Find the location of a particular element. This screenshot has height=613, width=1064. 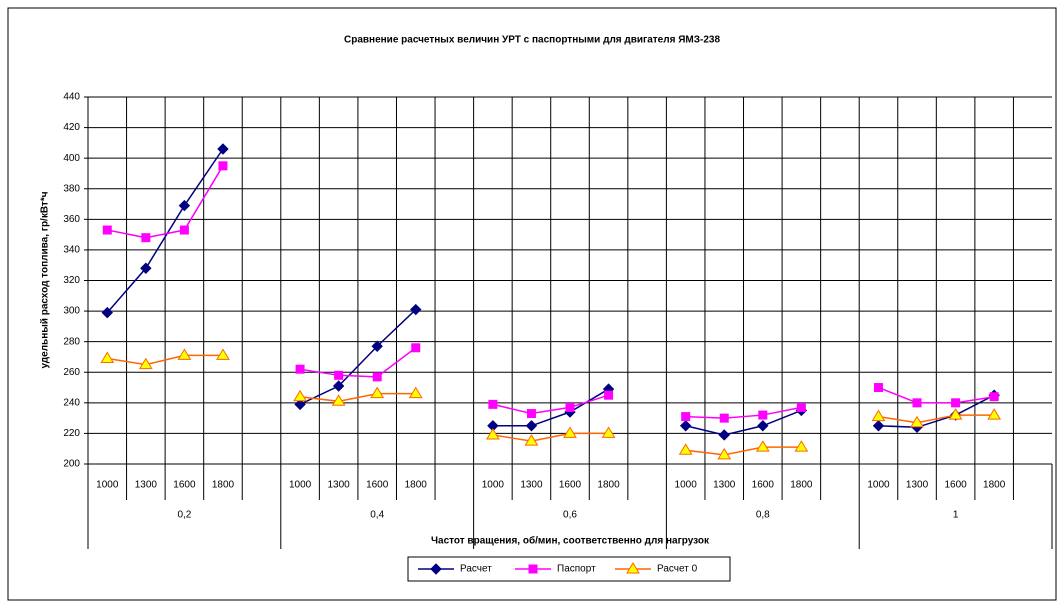

legend-label: Расчет 0 is located at coordinates (677, 569).